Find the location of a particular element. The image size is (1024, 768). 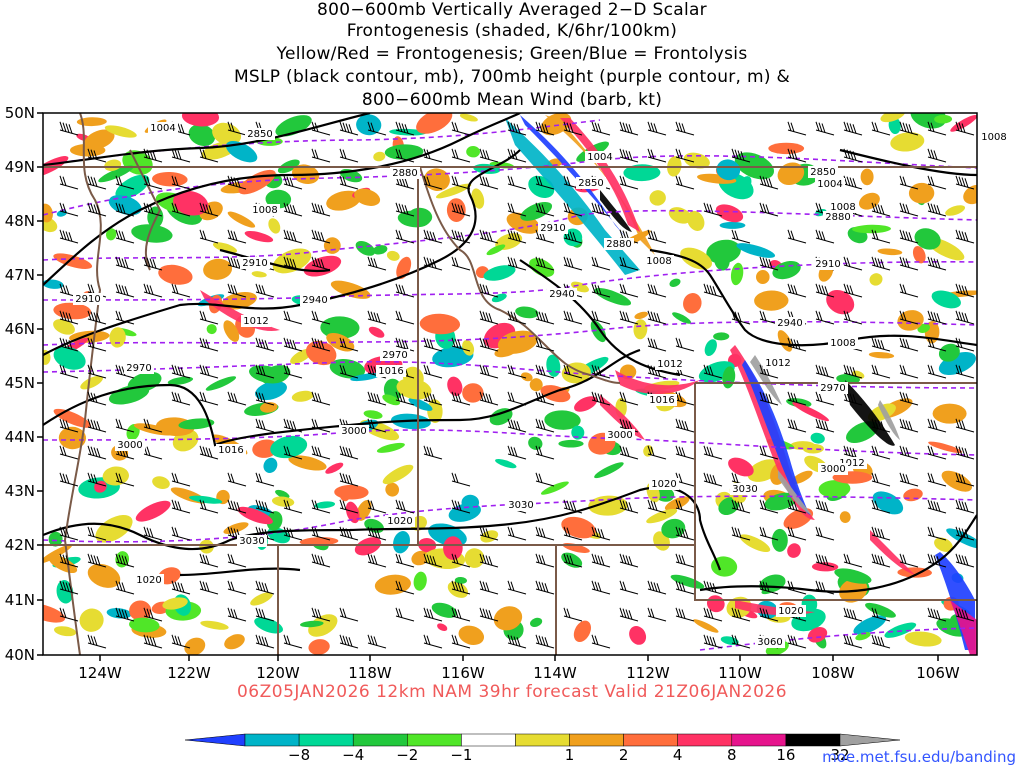

height-label: 2910 is located at coordinates (254, 263).